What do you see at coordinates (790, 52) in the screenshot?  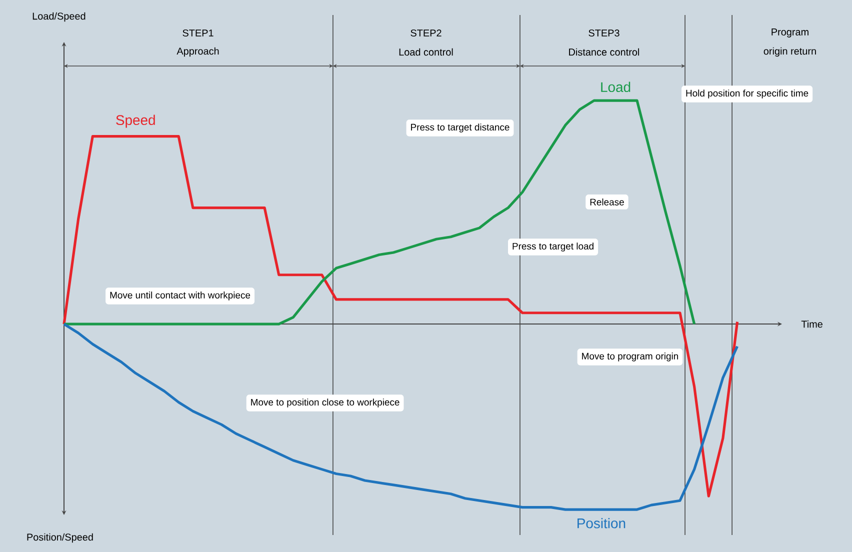 I see `text: origin return` at bounding box center [790, 52].